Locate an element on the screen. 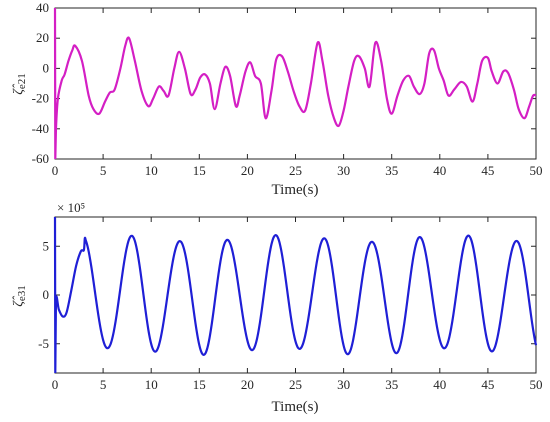  y-tick-label: 20 is located at coordinates (42, 37).